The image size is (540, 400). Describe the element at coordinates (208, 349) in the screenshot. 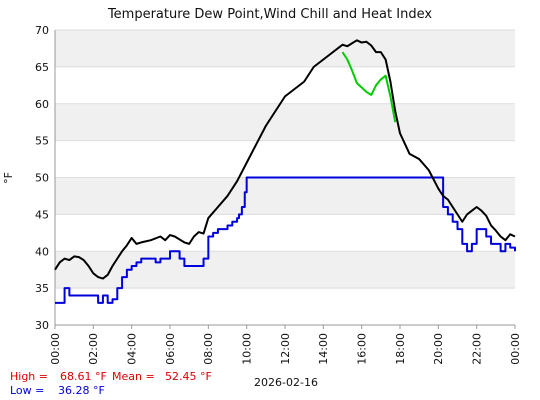

I see `x-tick-label: 08:00` at that location.